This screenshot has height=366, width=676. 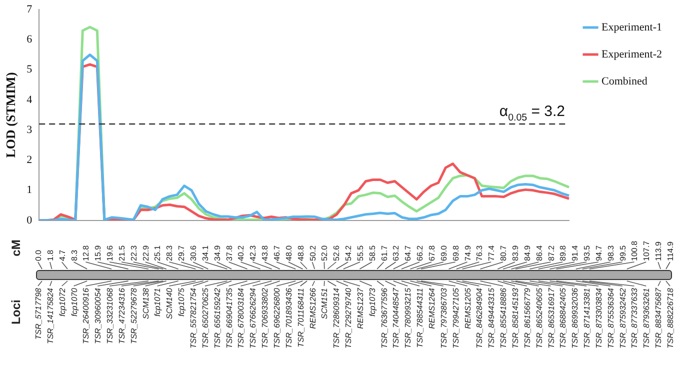 What do you see at coordinates (110, 252) in the screenshot?
I see `data-label: 19.6` at bounding box center [110, 252].